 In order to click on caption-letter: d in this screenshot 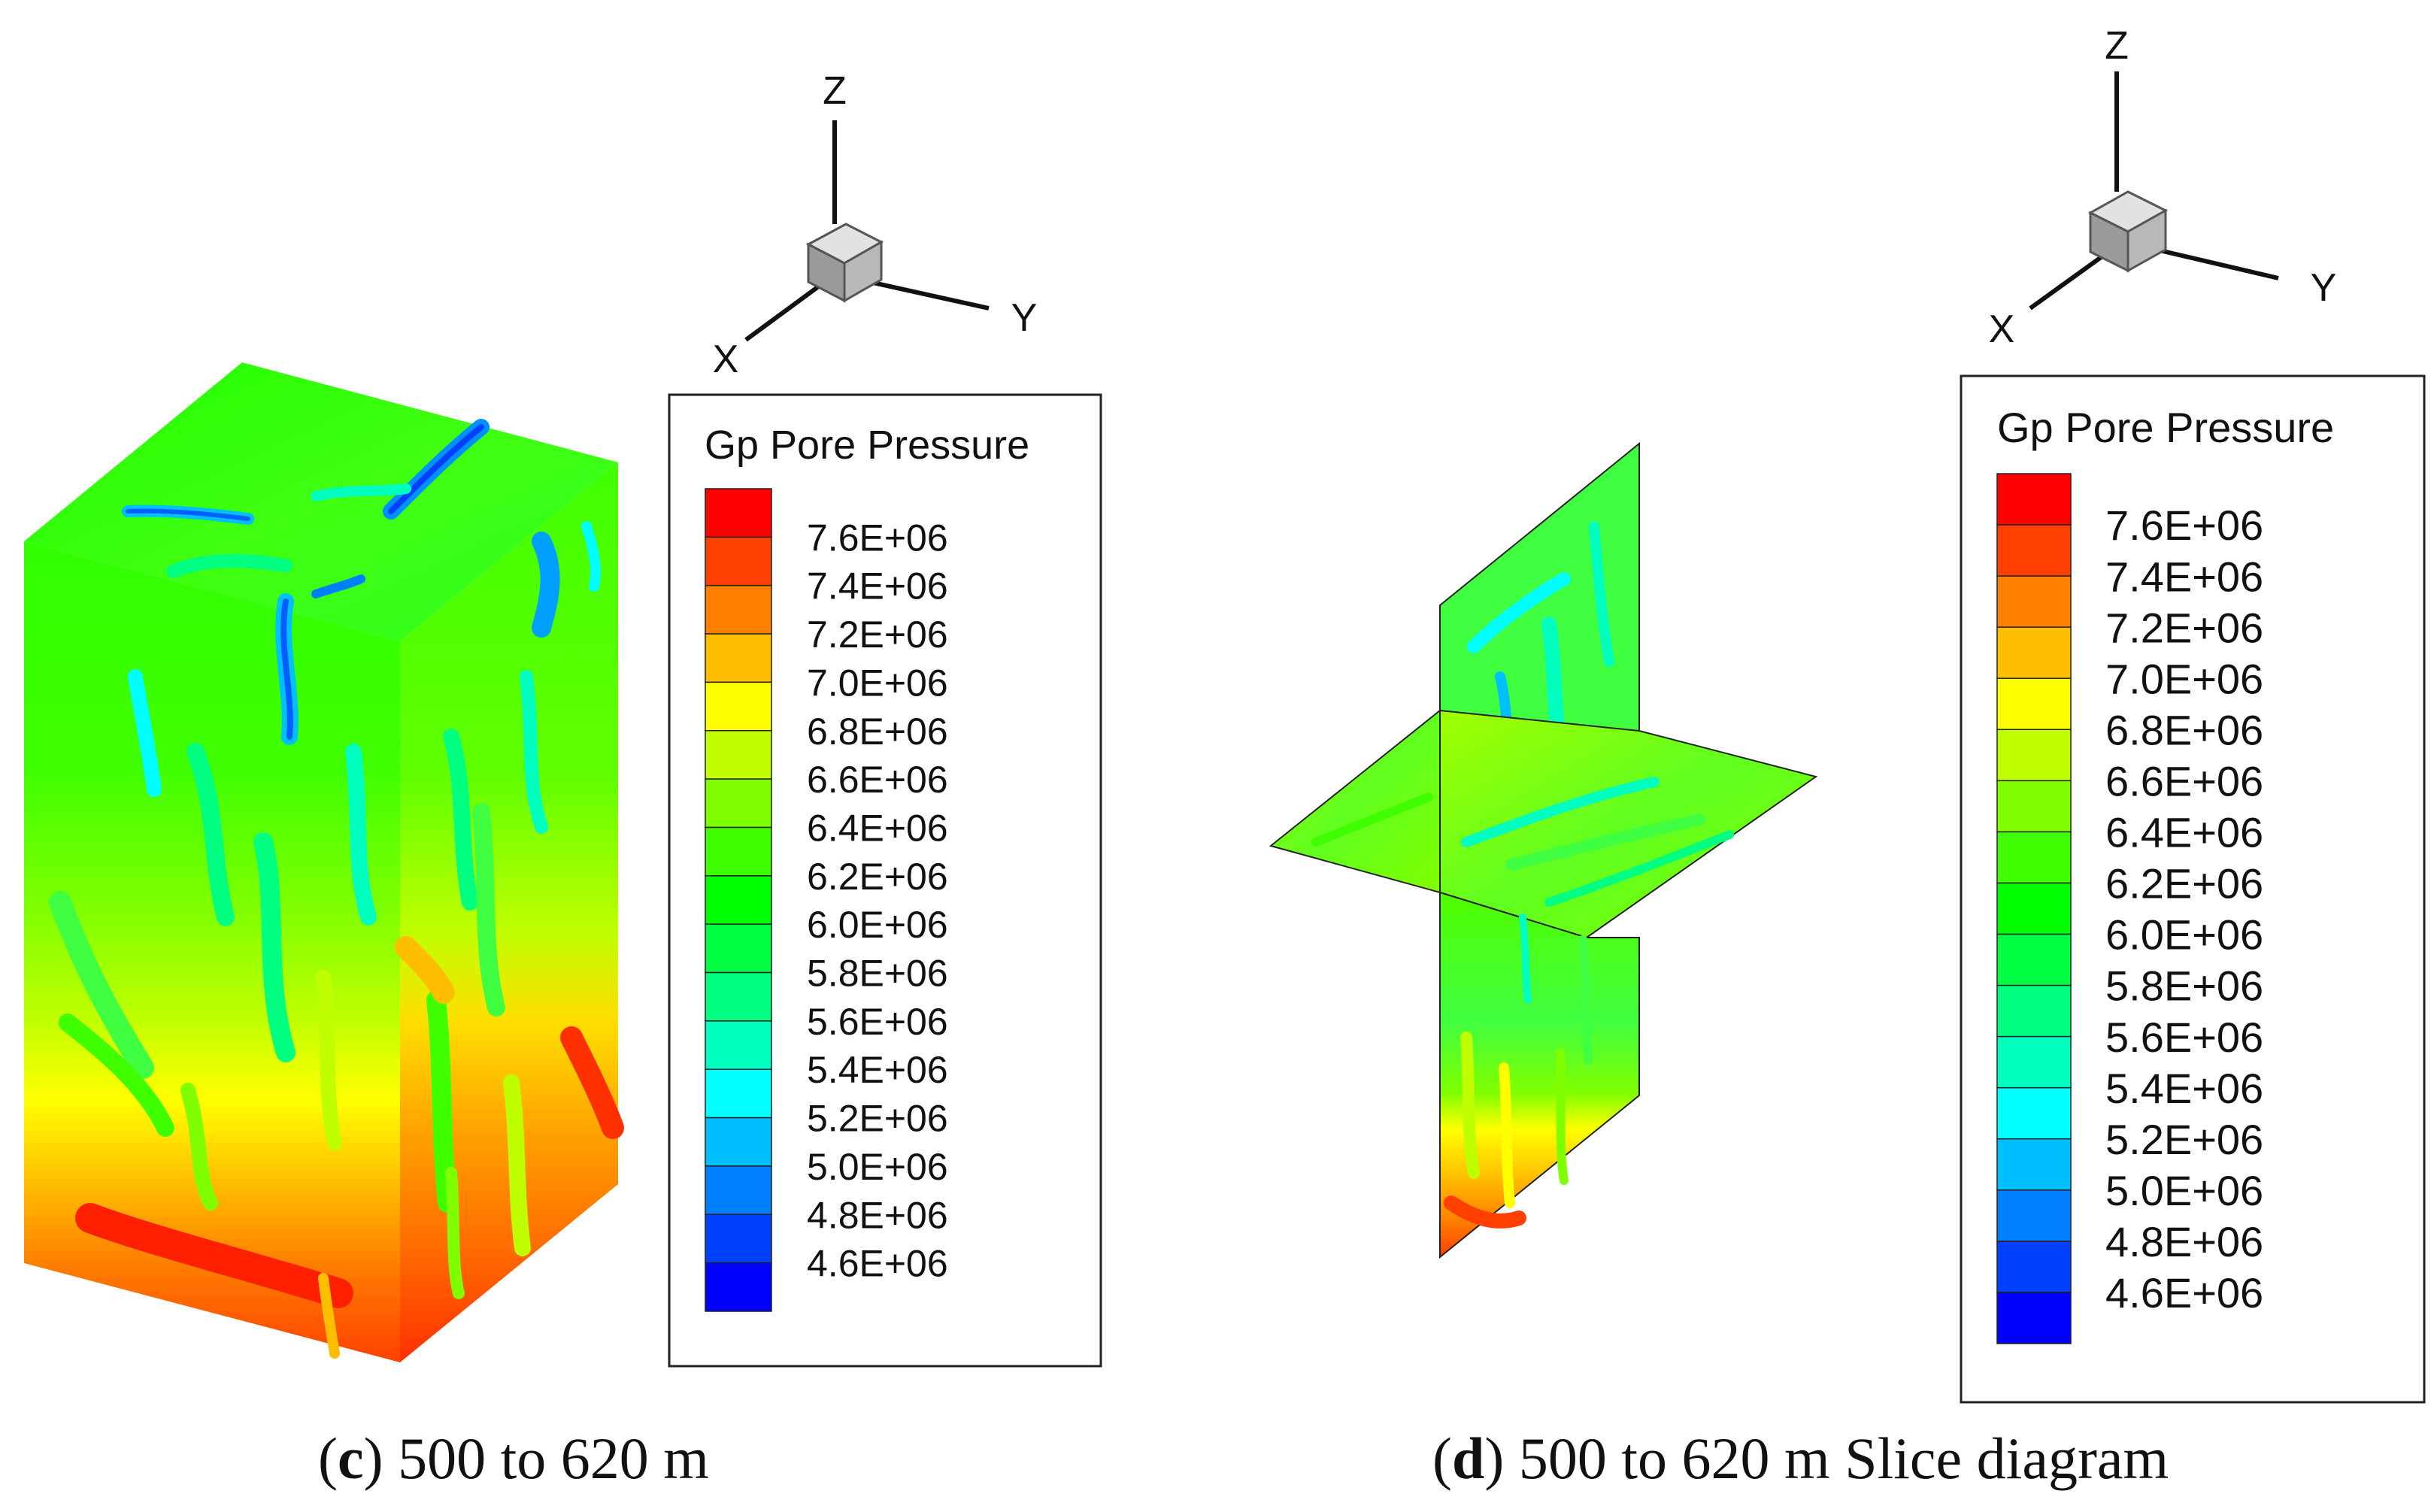, I will do `click(1468, 1459)`.